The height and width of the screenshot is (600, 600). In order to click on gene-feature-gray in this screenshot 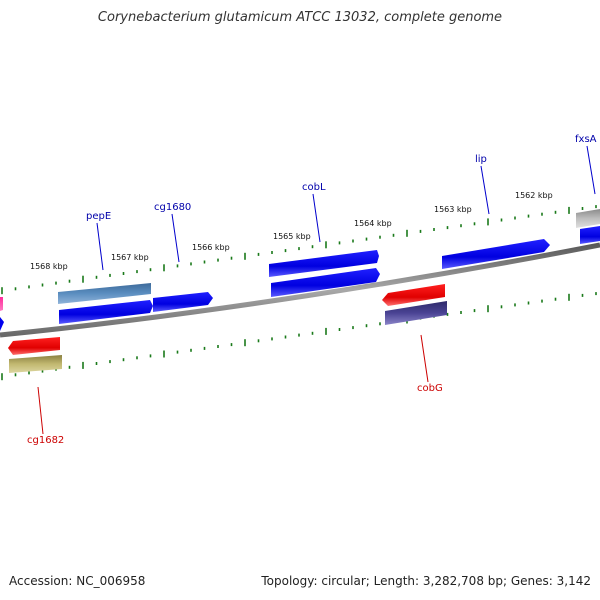, I will do `click(588, 218)`.